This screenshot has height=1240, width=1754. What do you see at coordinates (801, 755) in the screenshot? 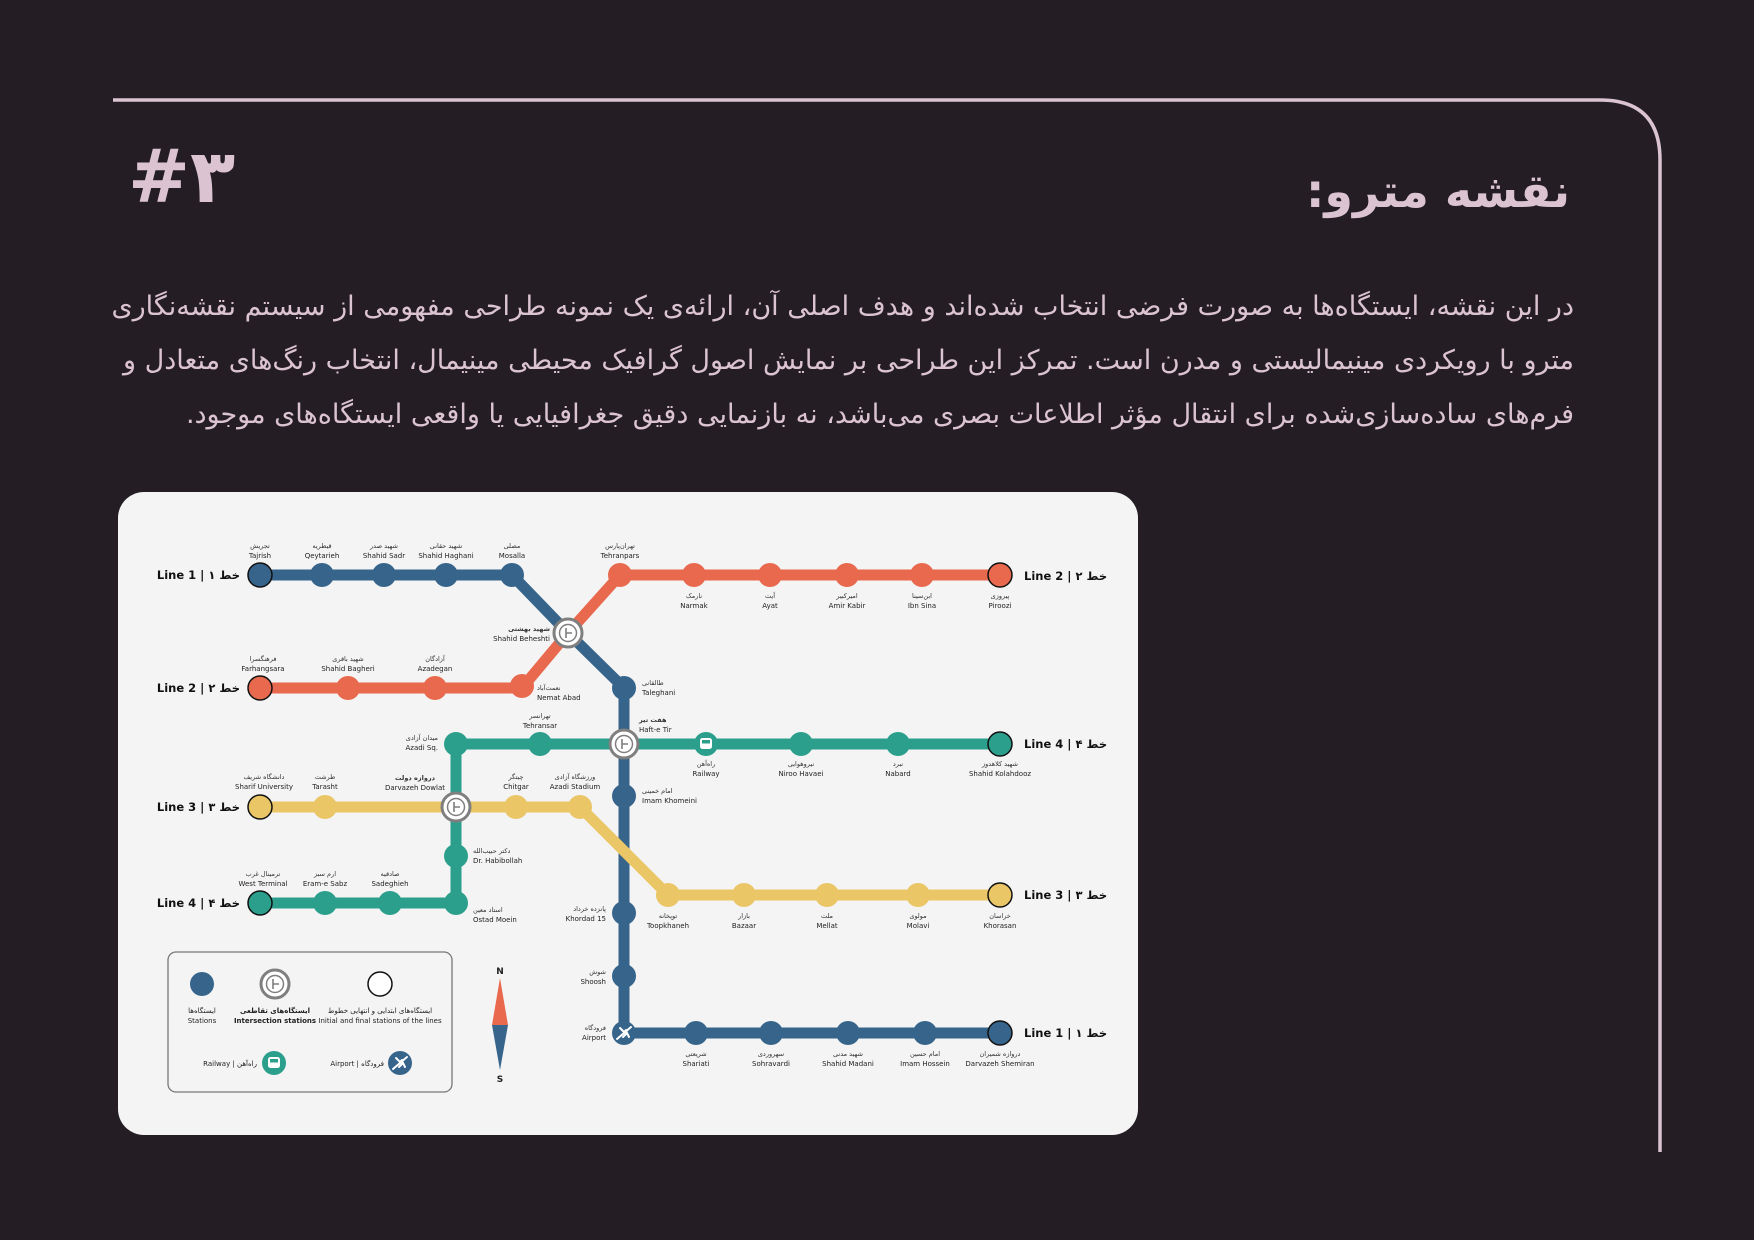
I see `station-niroo-havaei: نیروهوایی Niroo Havaei` at bounding box center [801, 755].